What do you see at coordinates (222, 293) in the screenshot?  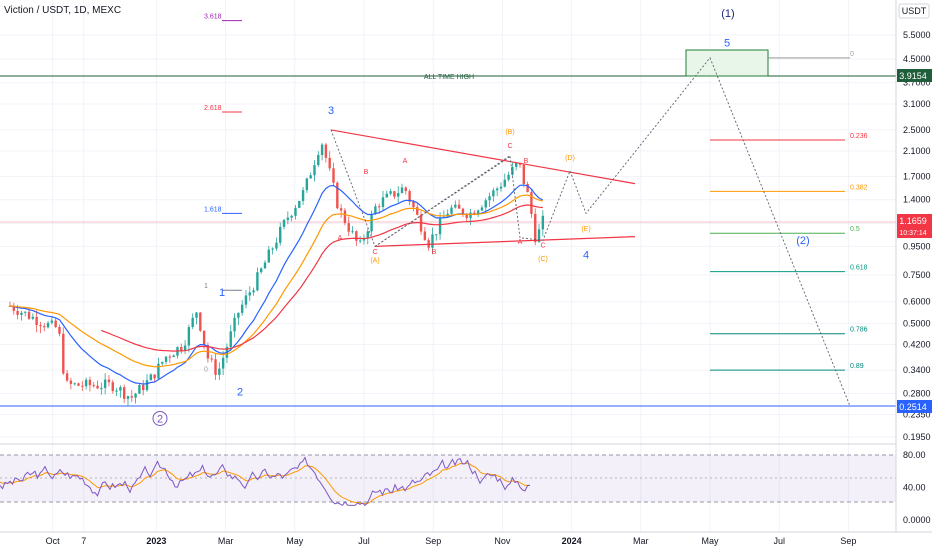 I see `wave-label: 1` at bounding box center [222, 293].